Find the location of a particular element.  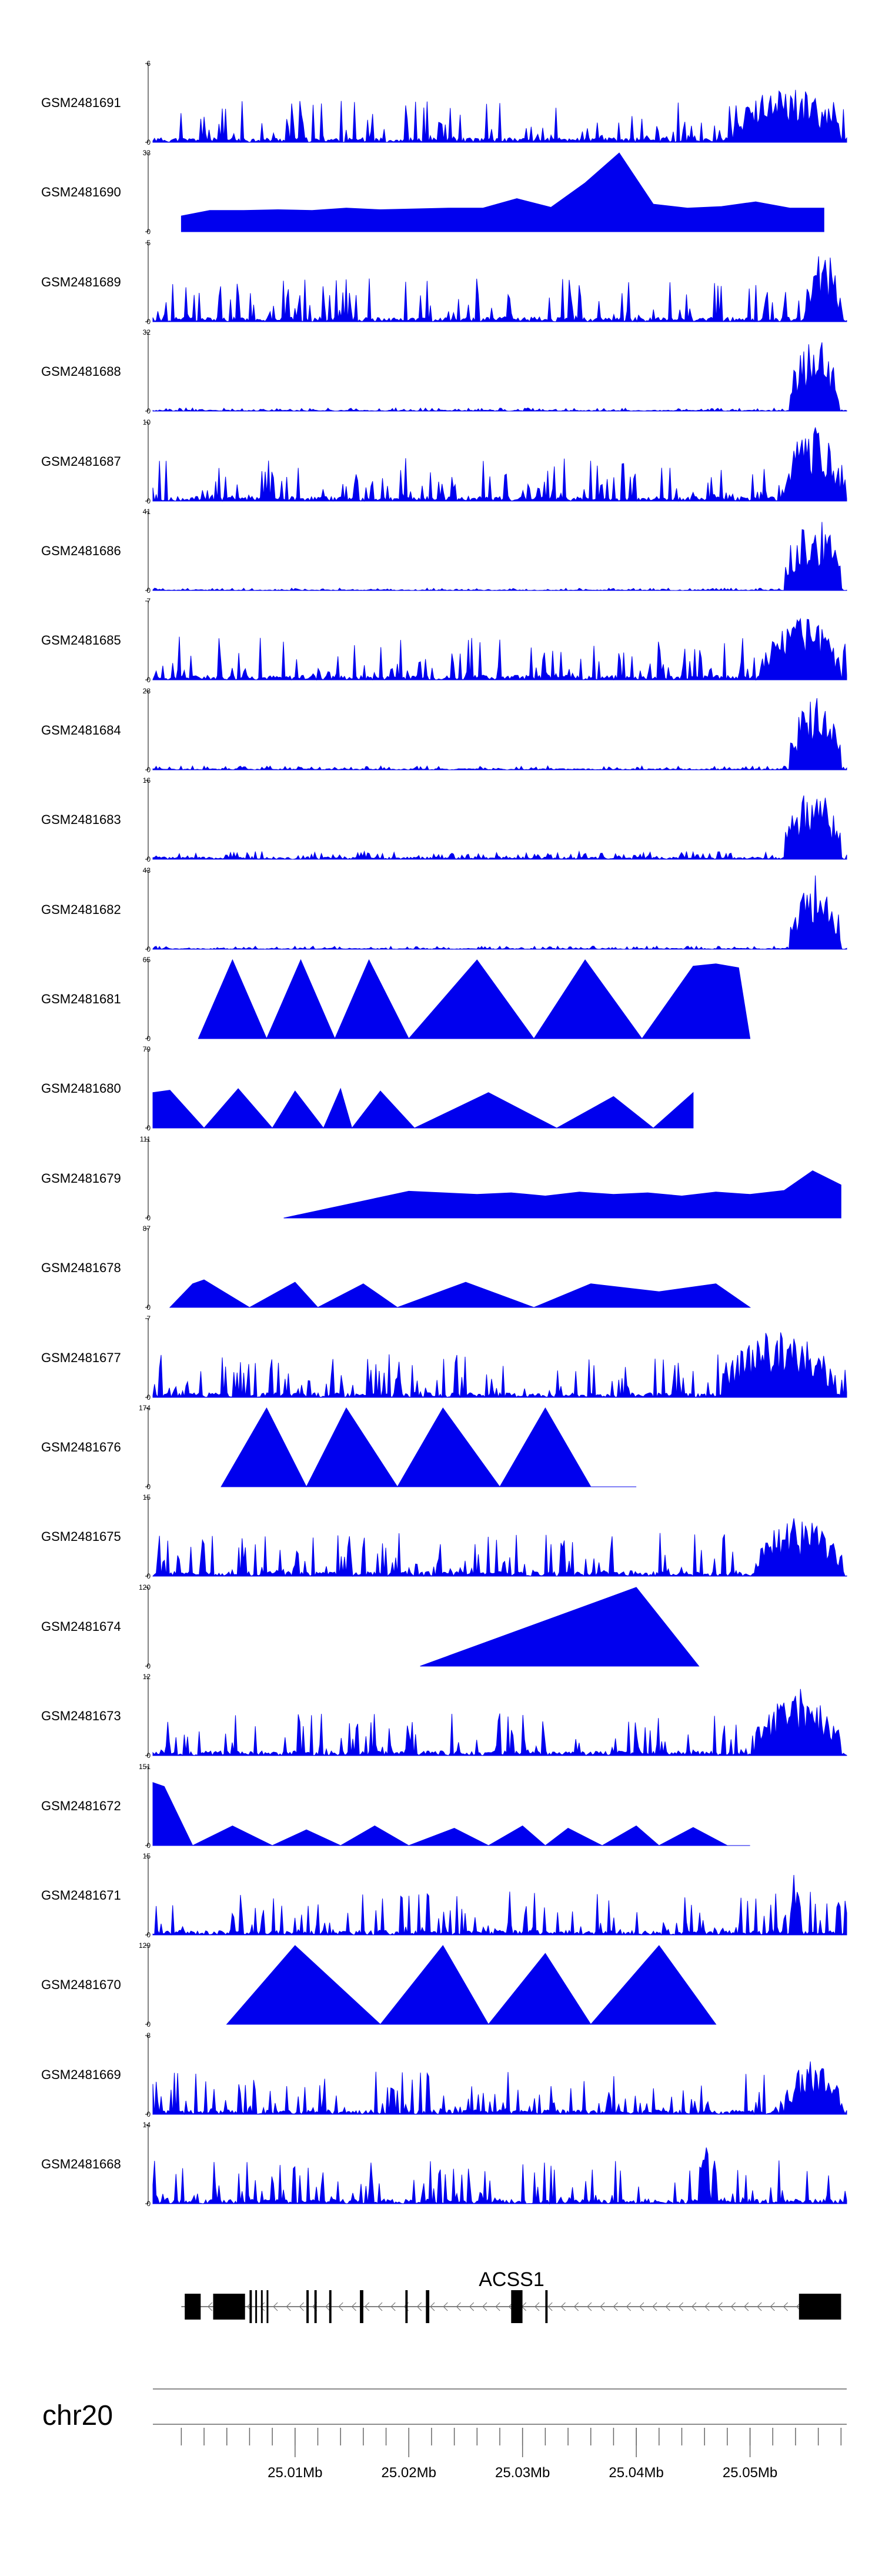

genome-axis: 25.01Mb 25.02Mb 25.03Mb 25.04Mb 25.05Mb is located at coordinates (500, 2434).